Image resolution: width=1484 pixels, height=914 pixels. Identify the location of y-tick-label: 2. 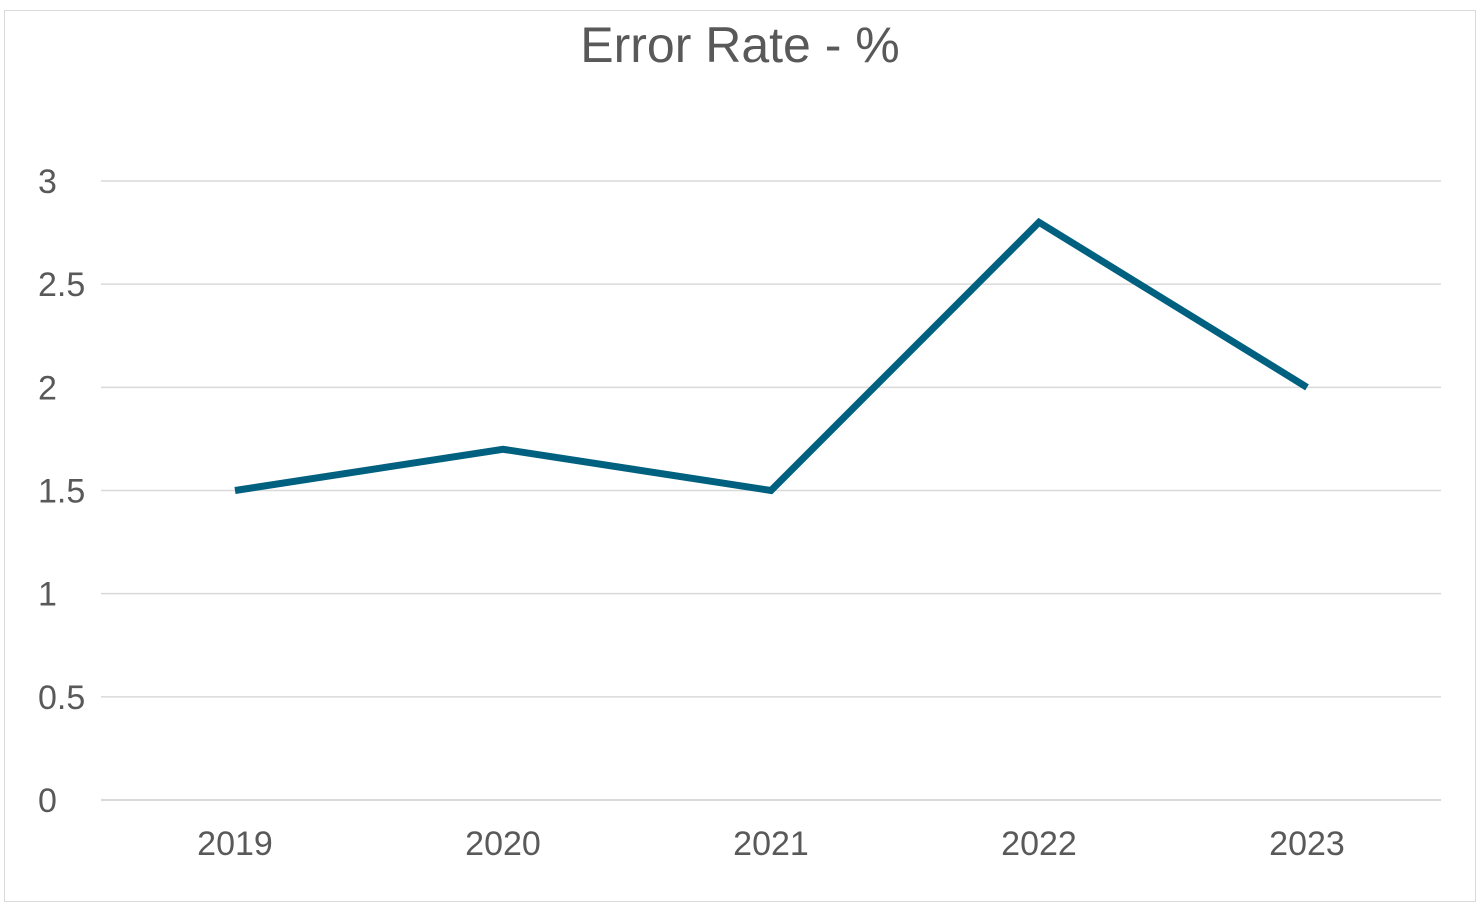
(47, 388).